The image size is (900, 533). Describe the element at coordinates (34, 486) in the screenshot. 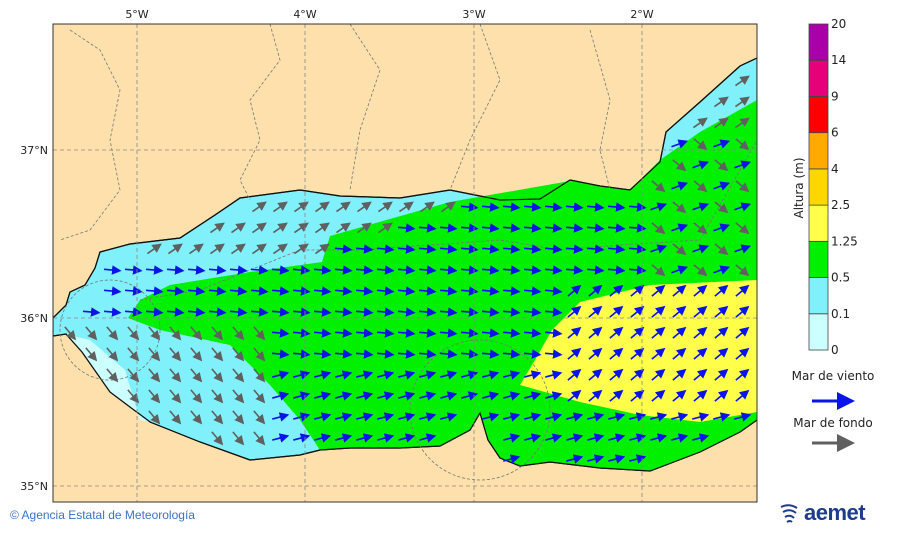

I see `lat-label: 35°N` at that location.